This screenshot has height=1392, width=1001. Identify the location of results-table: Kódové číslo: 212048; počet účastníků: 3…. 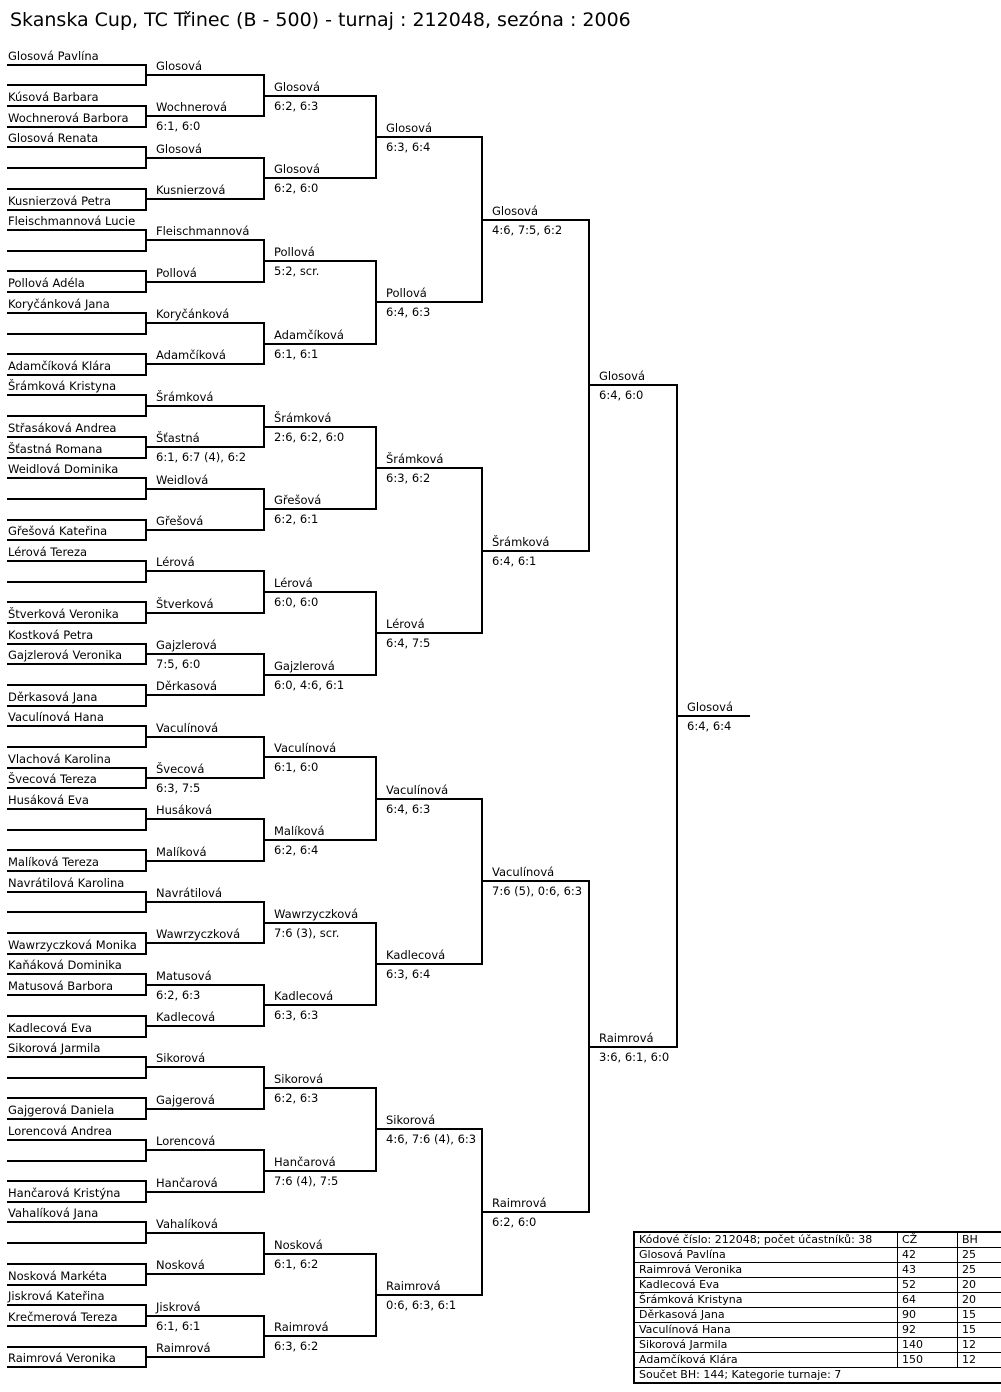
(817, 1307).